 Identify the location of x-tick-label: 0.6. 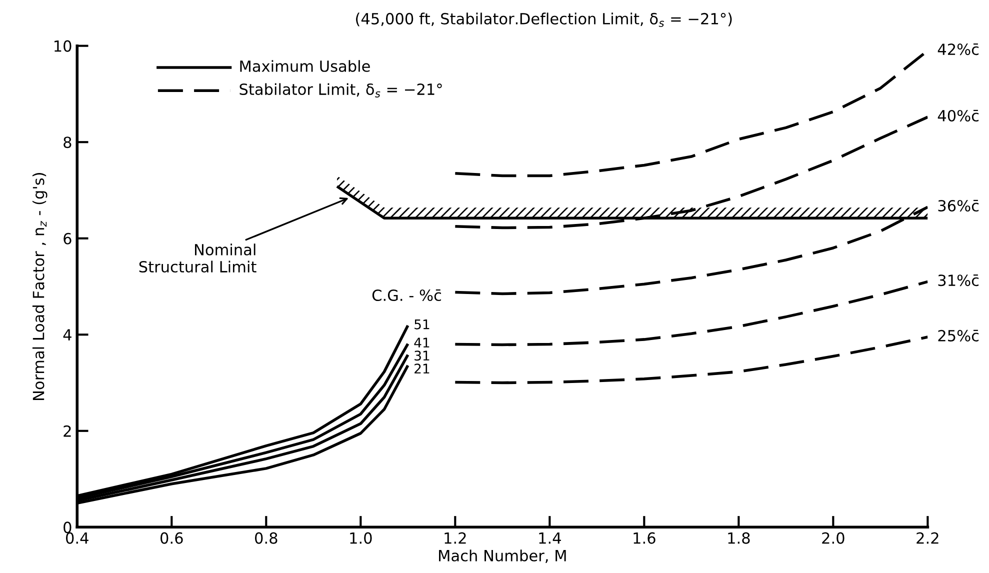
(171, 538).